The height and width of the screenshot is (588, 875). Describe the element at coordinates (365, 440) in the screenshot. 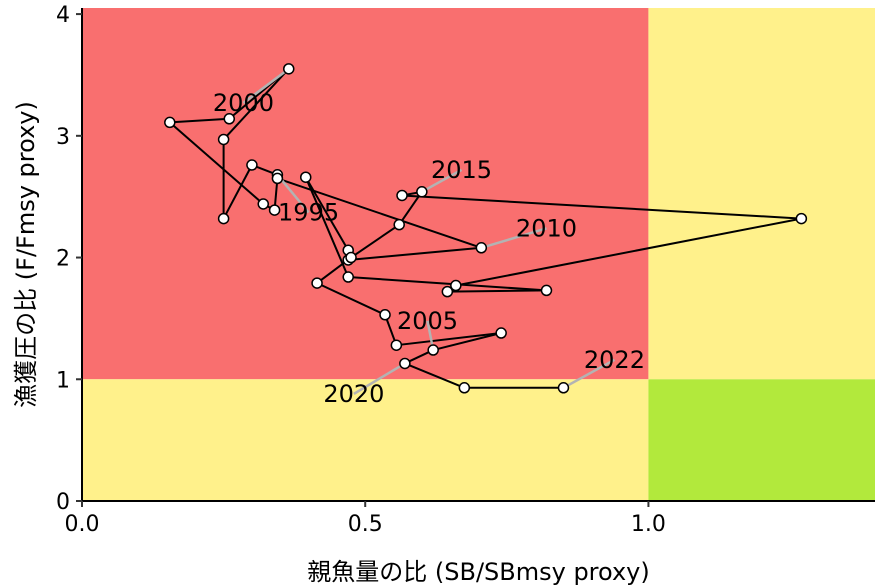

I see `zone-overfished-sustainable` at that location.